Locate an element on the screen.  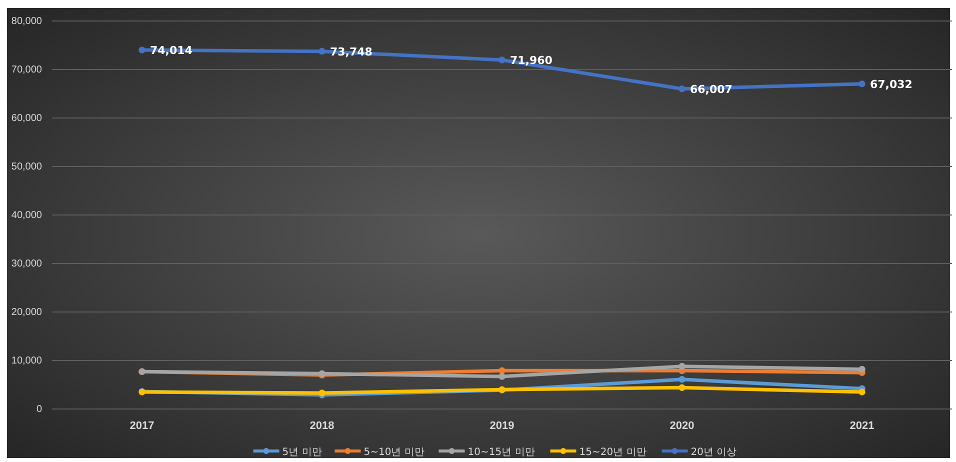
legend-label: 10~15년 미만 is located at coordinates (501, 452).